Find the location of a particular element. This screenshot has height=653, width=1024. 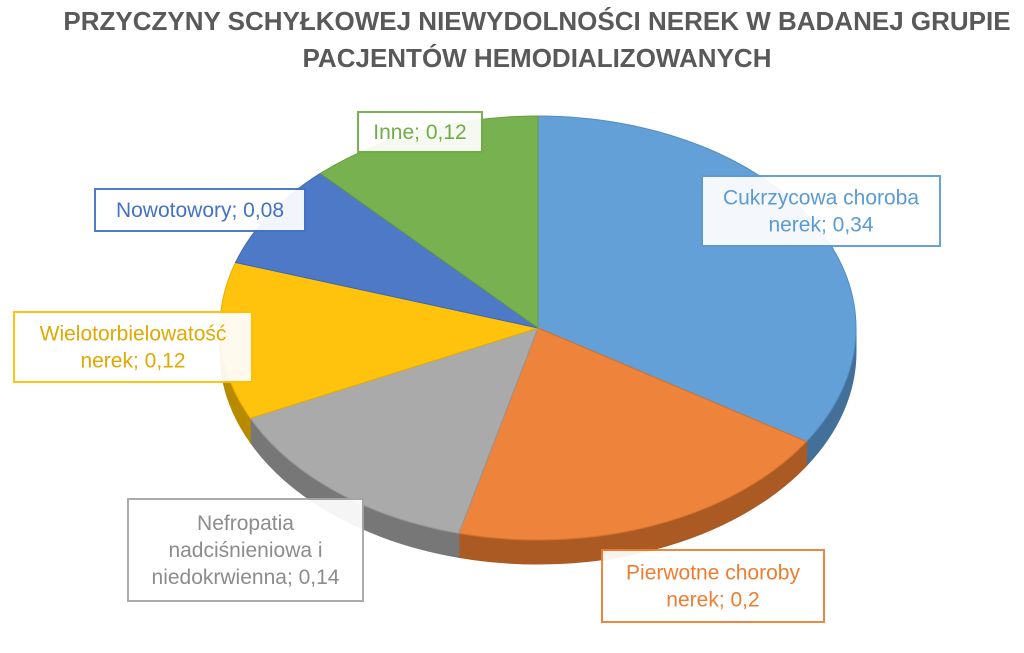

data-label-text: nadciśnieniowa i is located at coordinates (245, 550).